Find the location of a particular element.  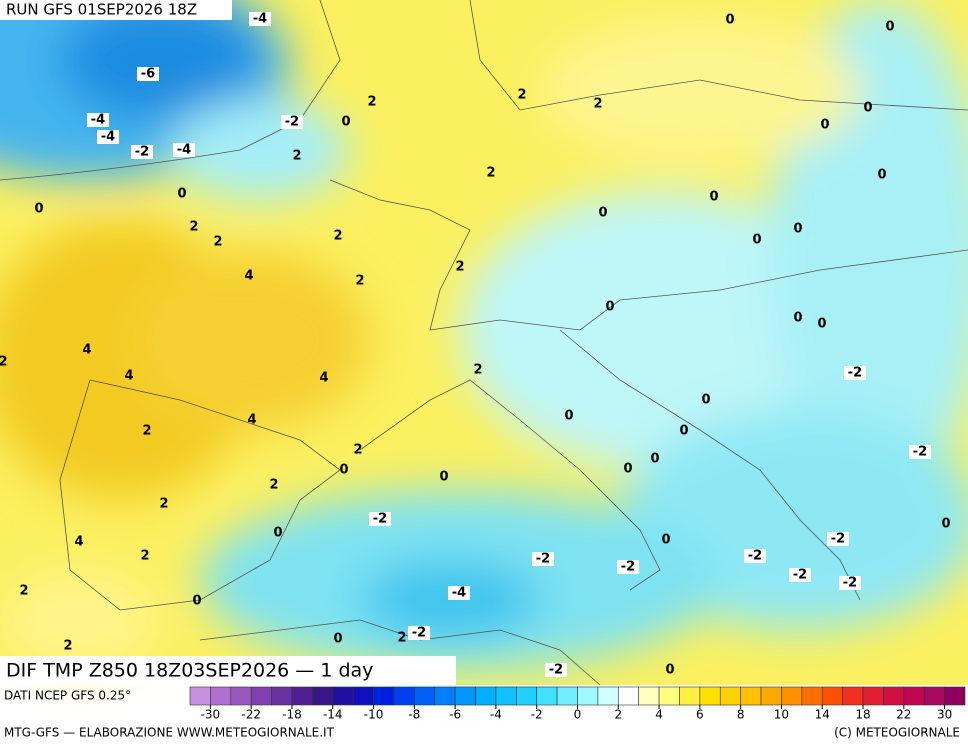

colorbar-tick-label: 22 is located at coordinates (903, 715).